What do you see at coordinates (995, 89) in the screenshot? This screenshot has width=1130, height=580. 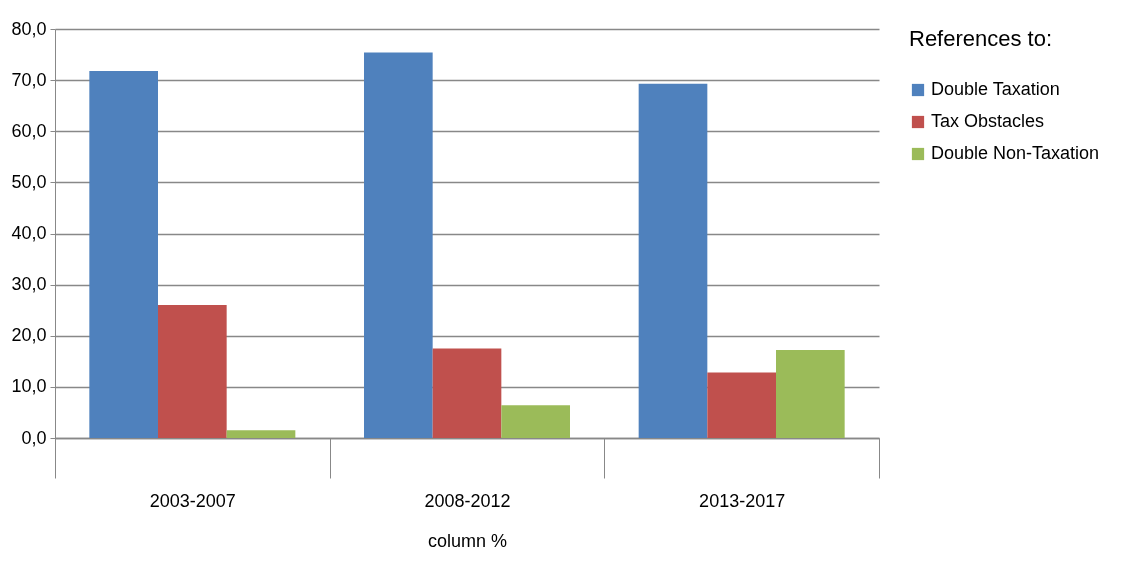 I see `legend-label: Double Taxation` at bounding box center [995, 89].